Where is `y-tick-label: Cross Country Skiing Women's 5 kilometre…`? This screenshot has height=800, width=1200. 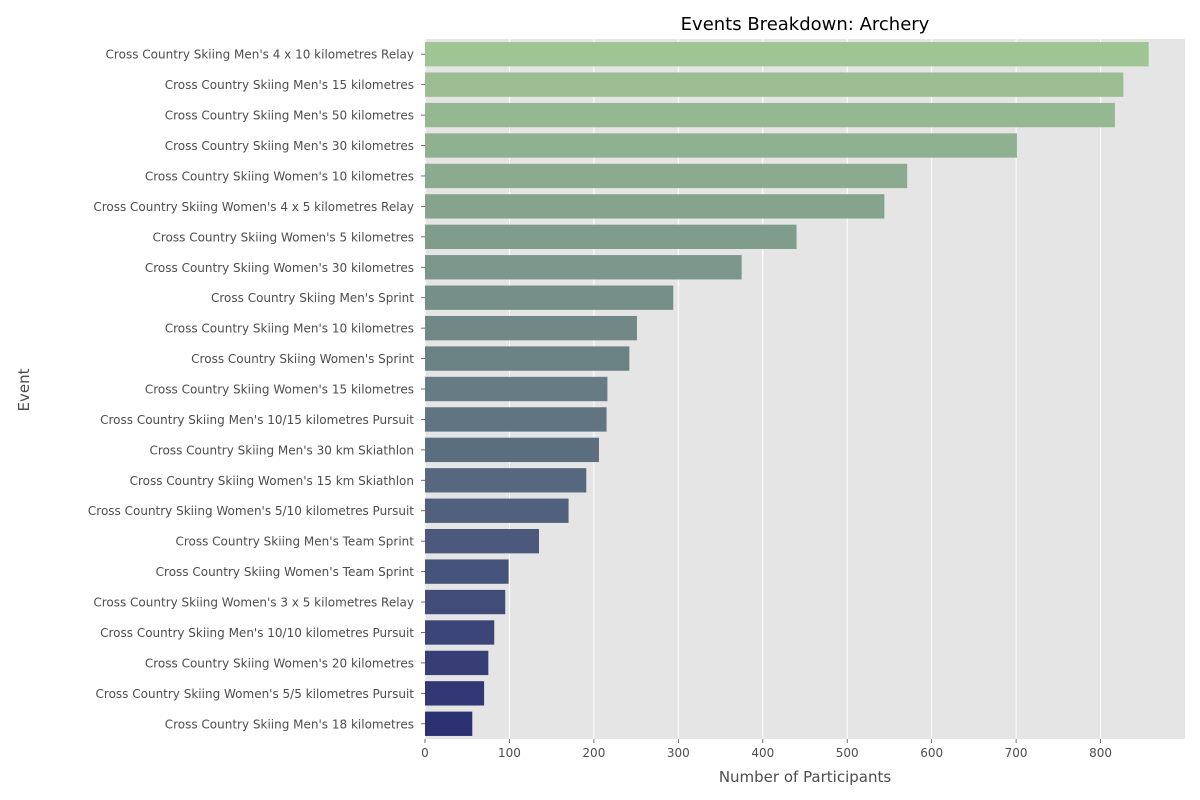 y-tick-label: Cross Country Skiing Women's 5 kilometre… is located at coordinates (283, 237).